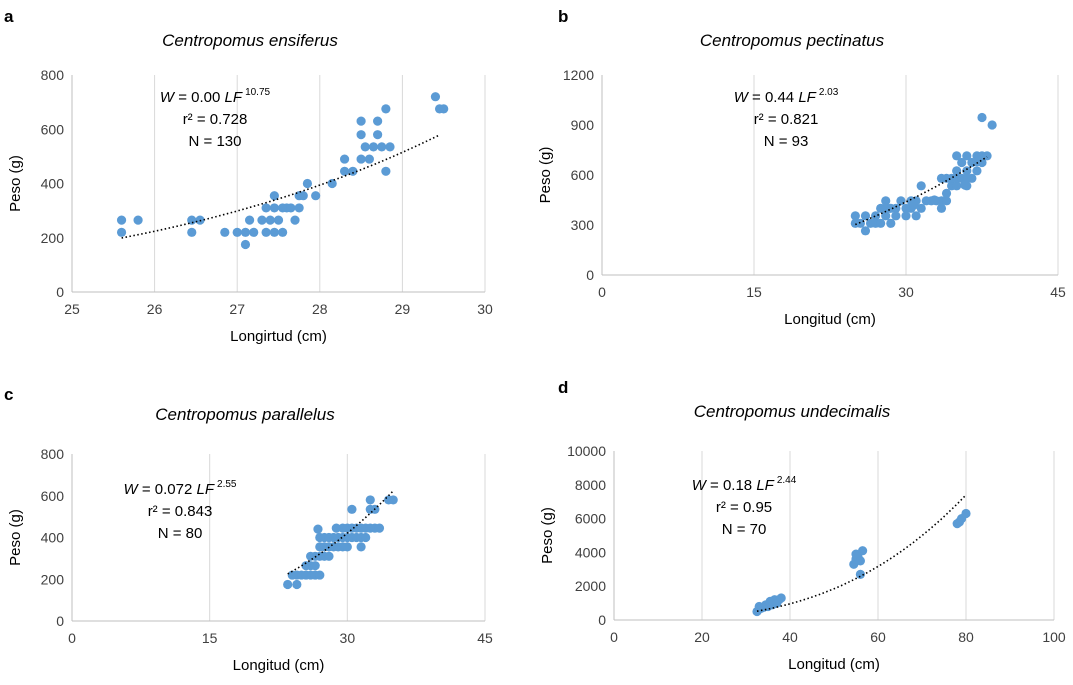 This screenshot has height=685, width=1073. I want to click on n-label: N = 70, so click(744, 529).